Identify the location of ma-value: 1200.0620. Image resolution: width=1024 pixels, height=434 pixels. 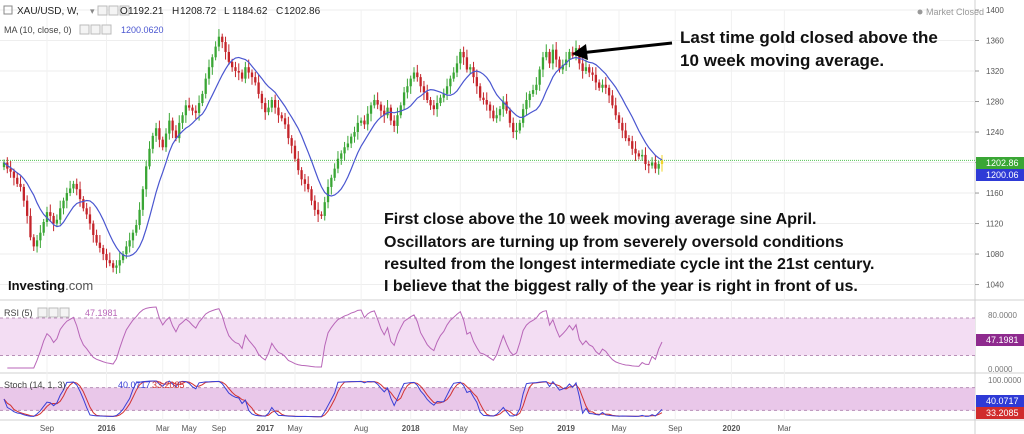
(142, 30).